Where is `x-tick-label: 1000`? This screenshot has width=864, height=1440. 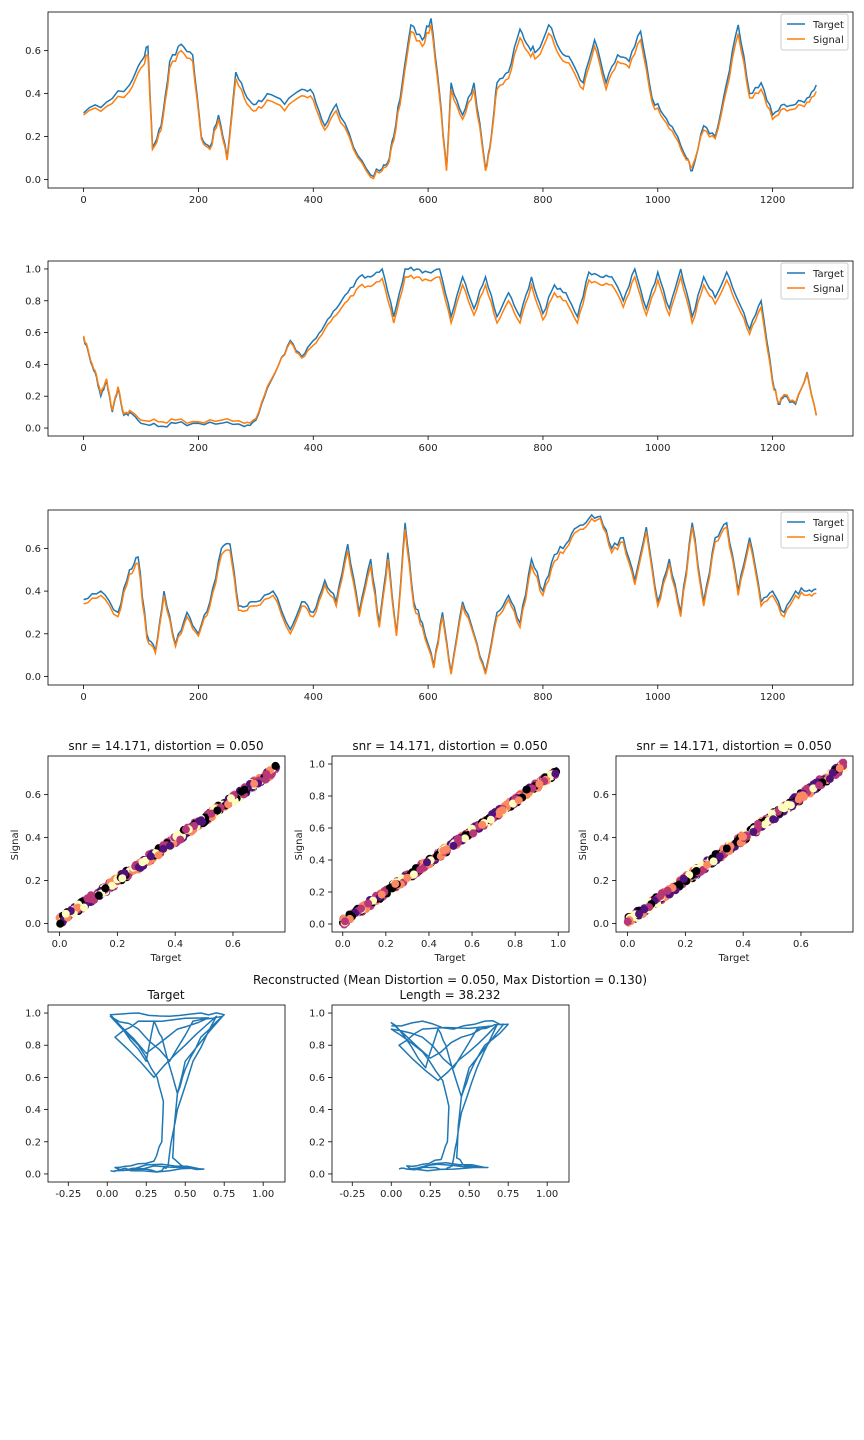 x-tick-label: 1000 is located at coordinates (657, 200).